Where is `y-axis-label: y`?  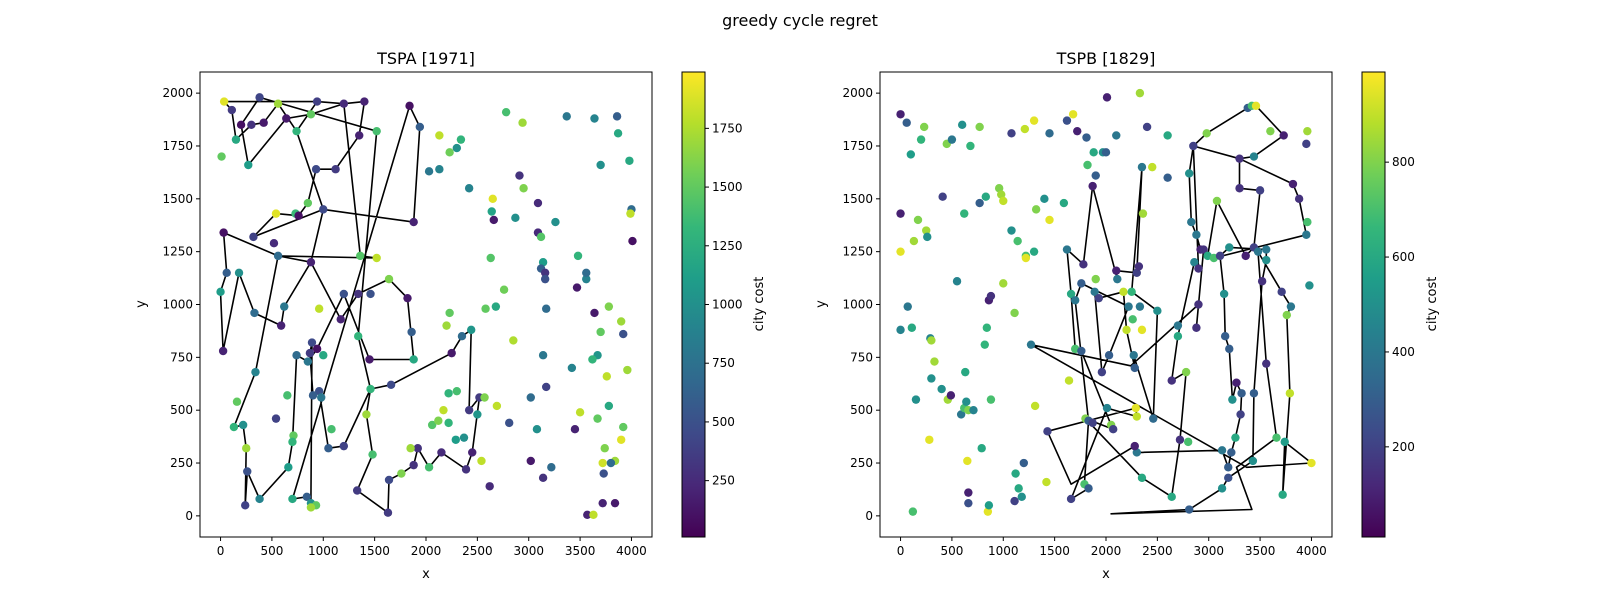 y-axis-label: y is located at coordinates (821, 304).